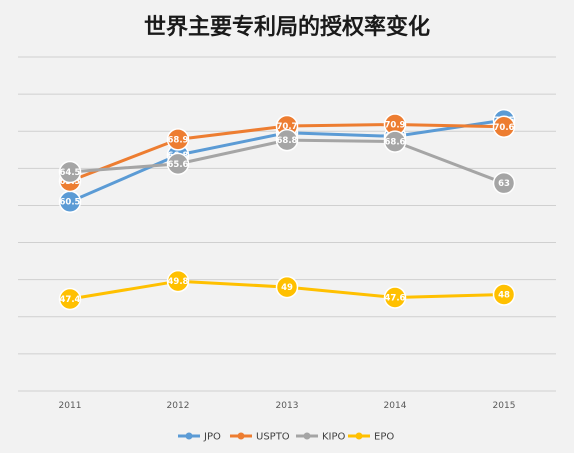 The height and width of the screenshot is (453, 574). I want to click on data-label-epo: 49, so click(287, 288).